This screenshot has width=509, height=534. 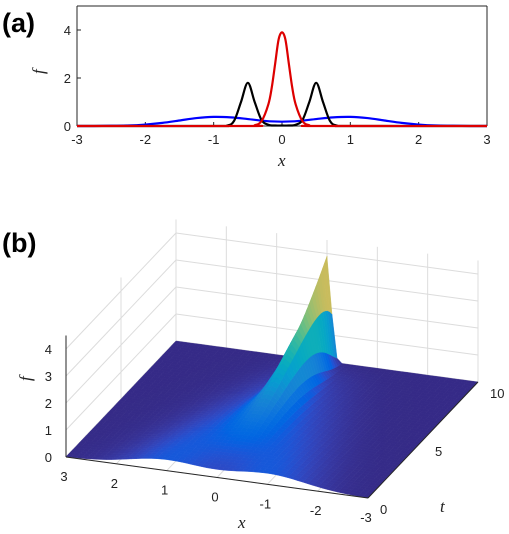 What do you see at coordinates (67, 78) in the screenshot?
I see `panel-a-y-tick-label: 2` at bounding box center [67, 78].